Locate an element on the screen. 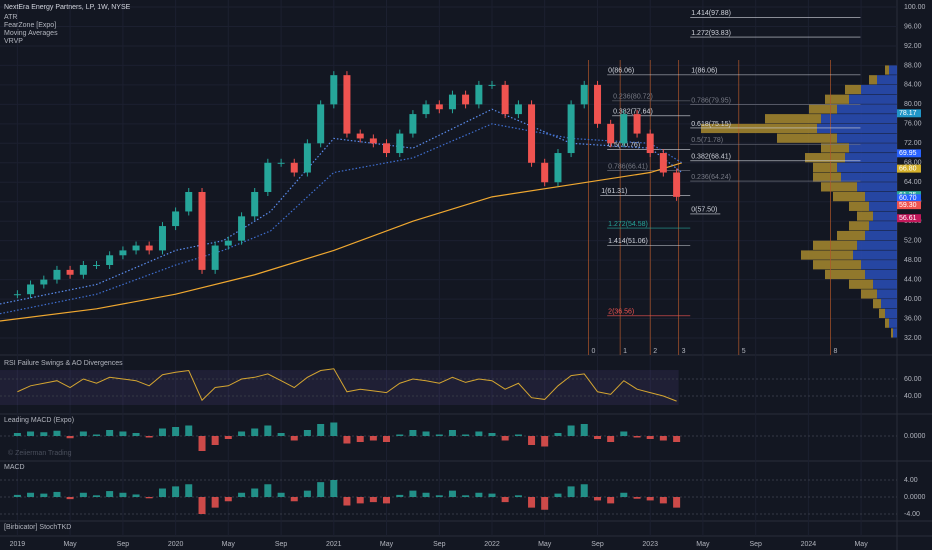  panel-tick-label: 0.0000 is located at coordinates (915, 497).